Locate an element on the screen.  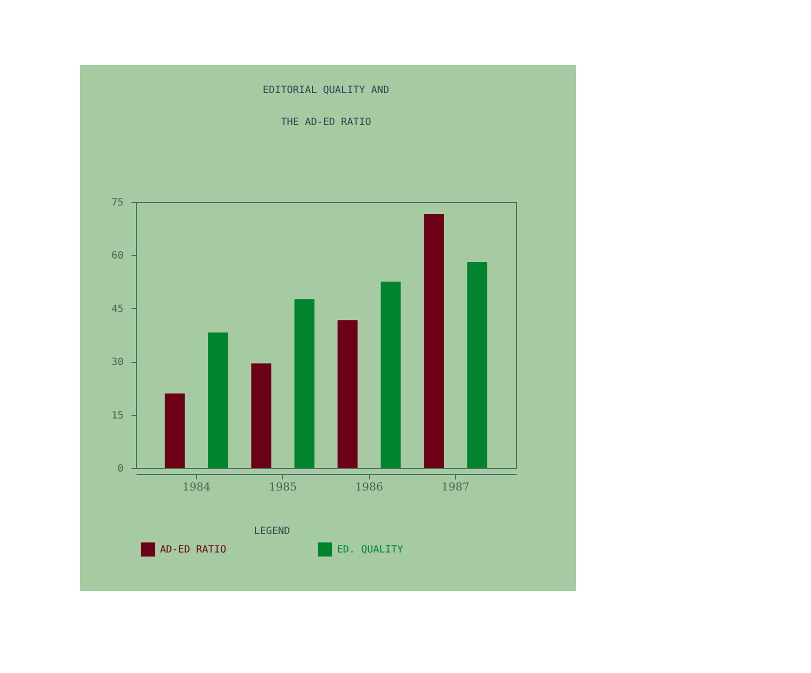
chart-title: EDITORIAL QUALITY AND is located at coordinates (326, 90).